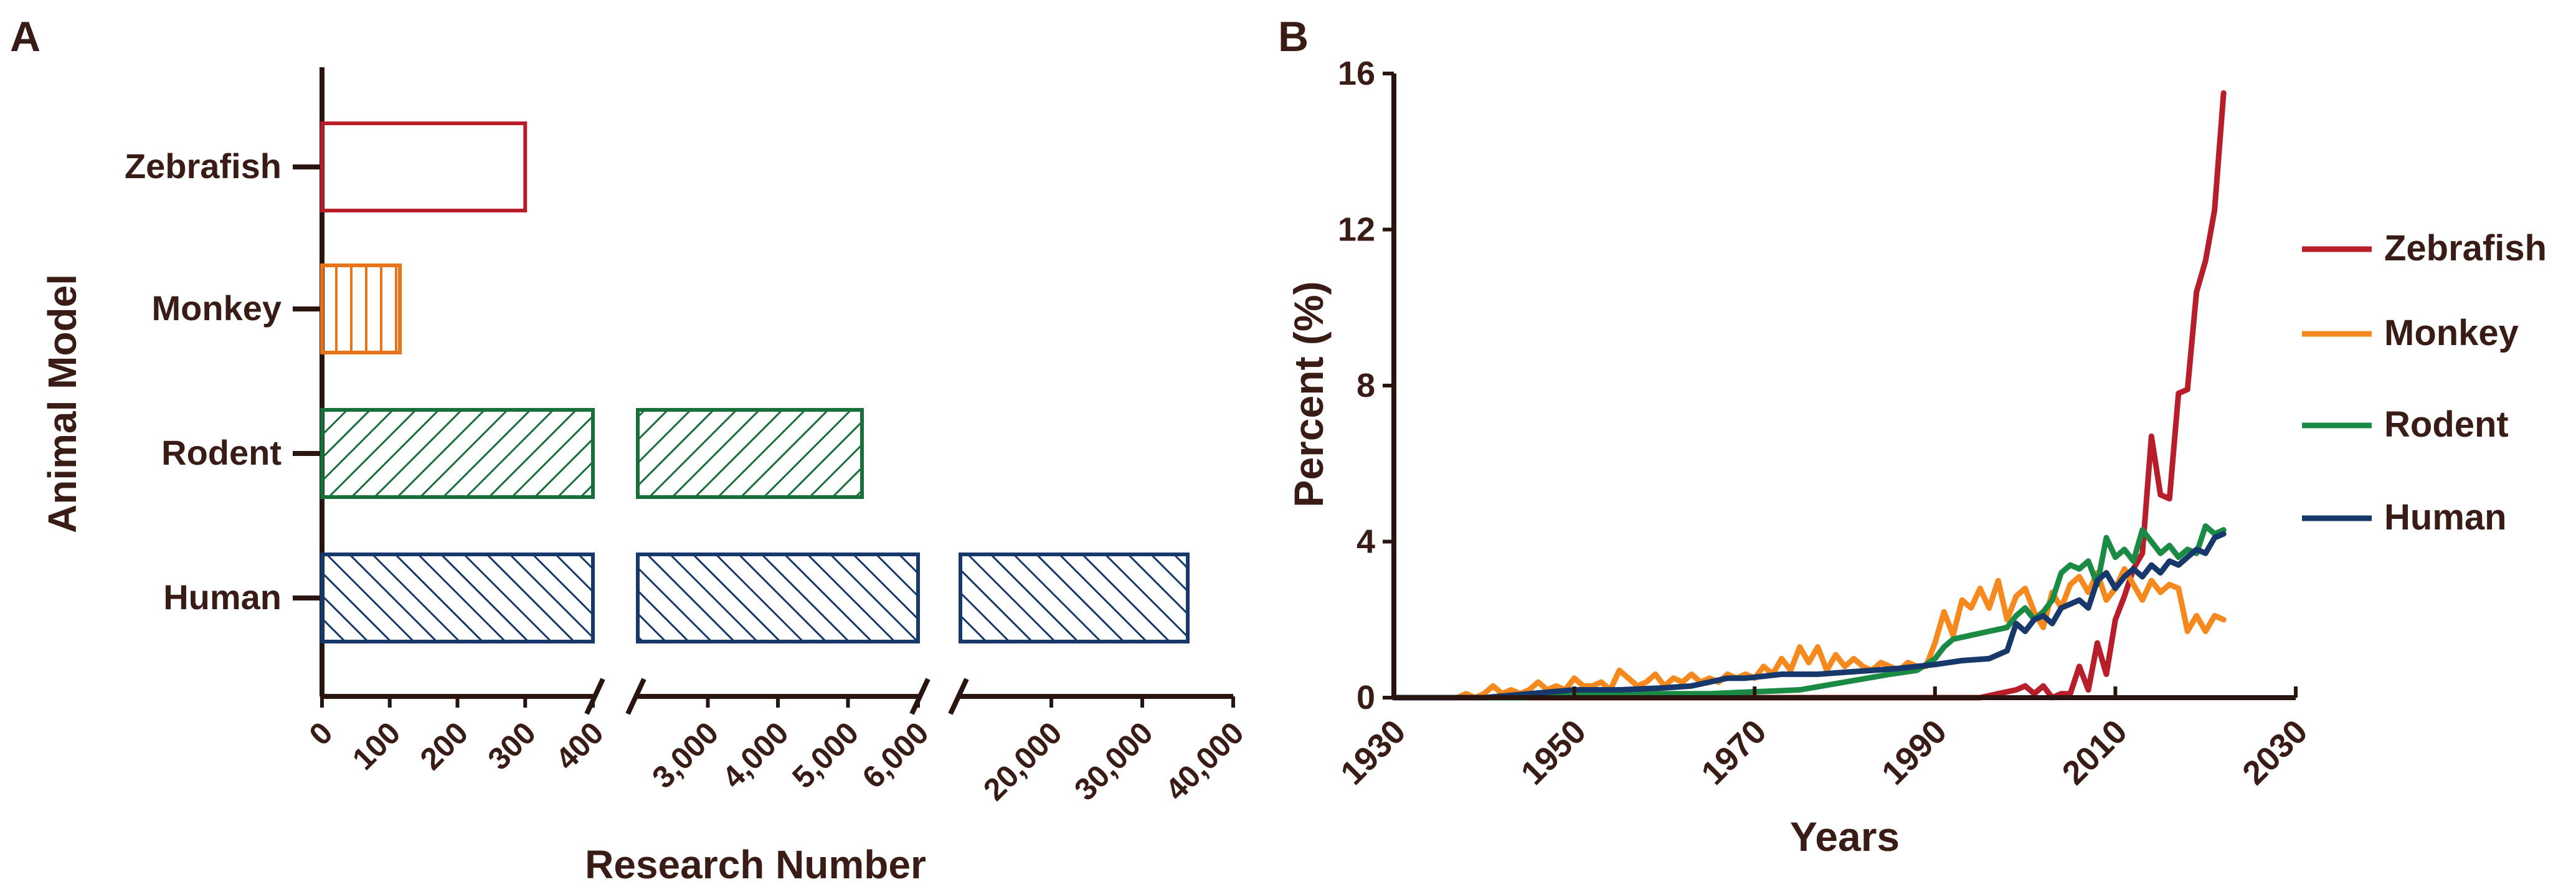  What do you see at coordinates (2446, 517) in the screenshot?
I see `legend-label-human: Human` at bounding box center [2446, 517].